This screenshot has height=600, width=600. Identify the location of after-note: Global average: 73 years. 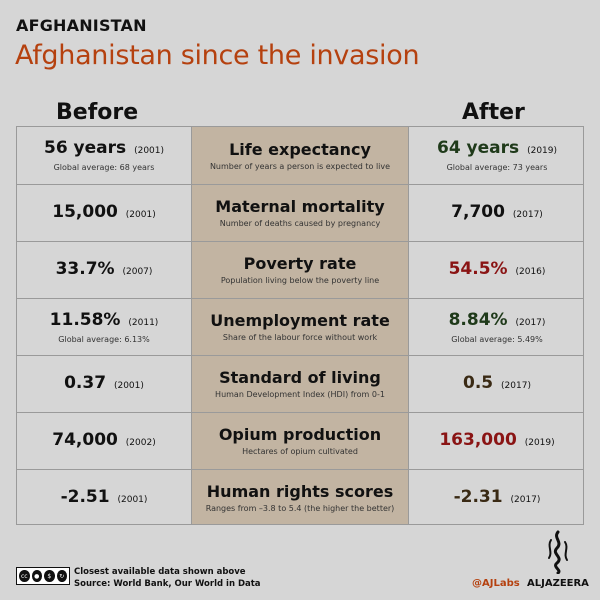
(497, 167).